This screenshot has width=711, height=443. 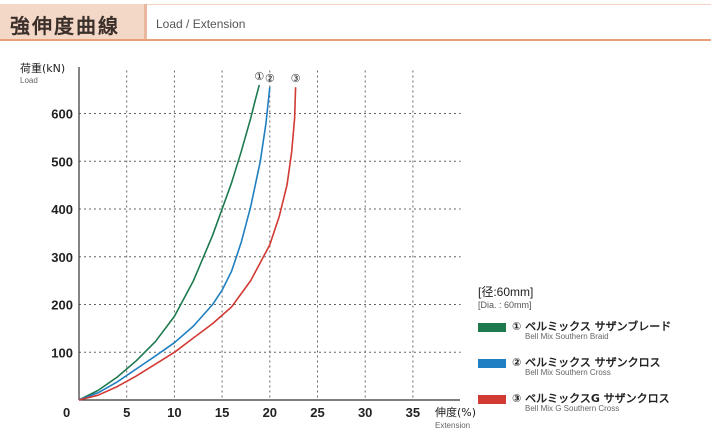 I want to click on x-tick-label: 20, so click(x=270, y=412).